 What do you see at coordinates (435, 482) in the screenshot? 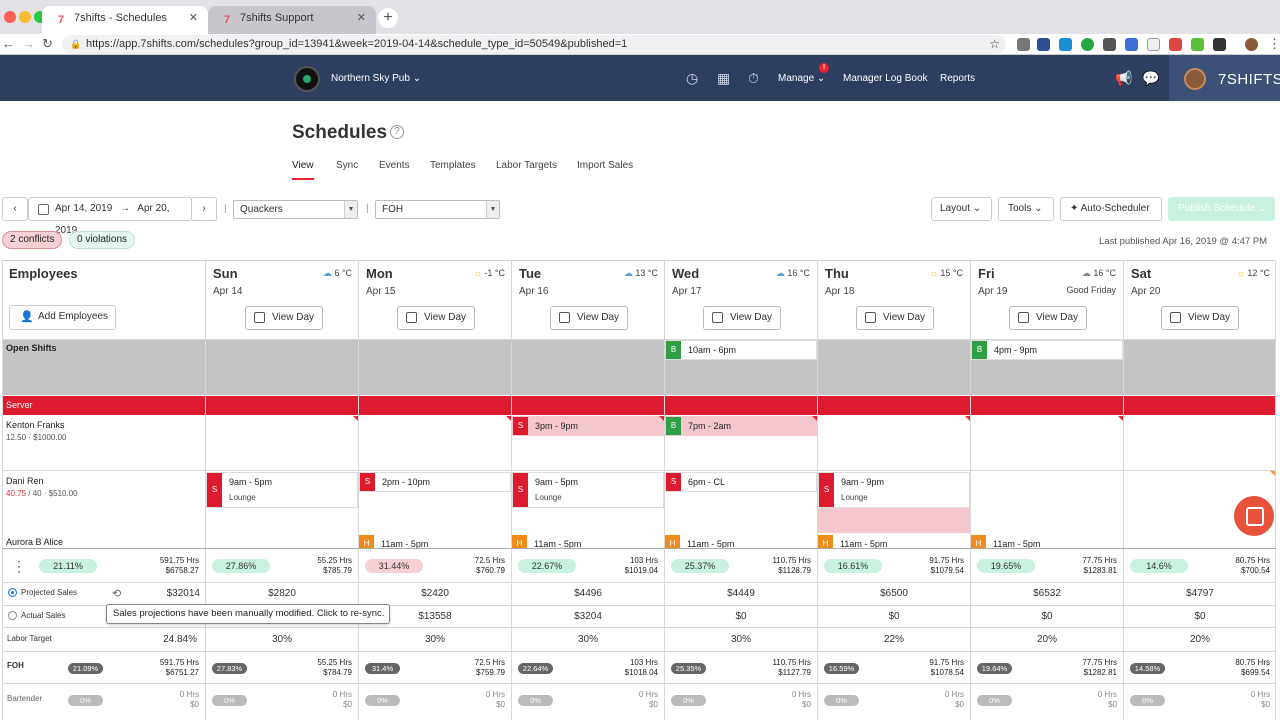
I see `shift: S 2pm - 10pm` at bounding box center [435, 482].